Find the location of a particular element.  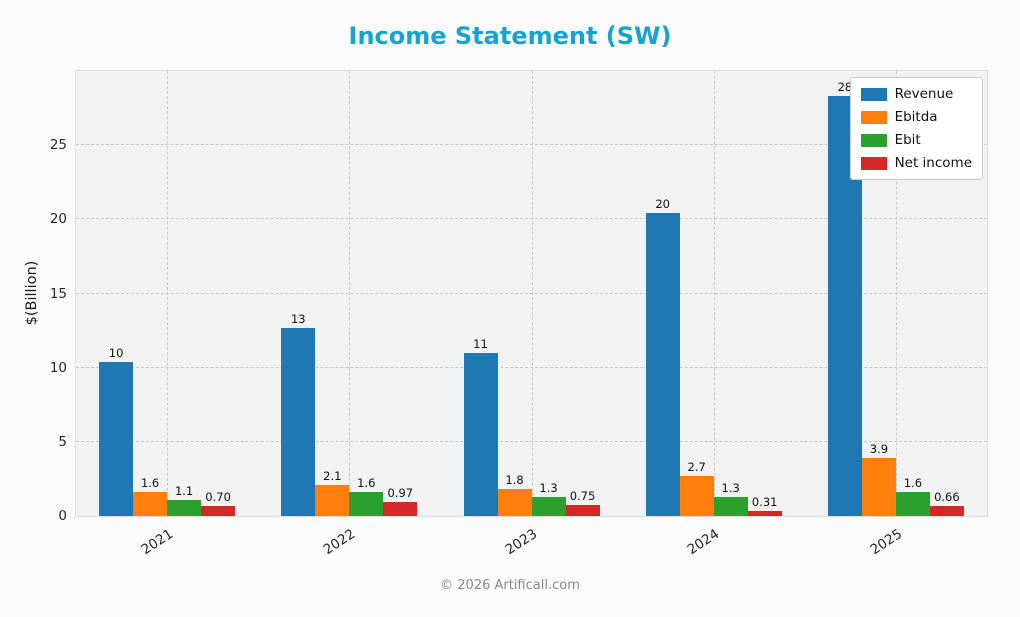

bar-value-label: 2.7 is located at coordinates (696, 466).